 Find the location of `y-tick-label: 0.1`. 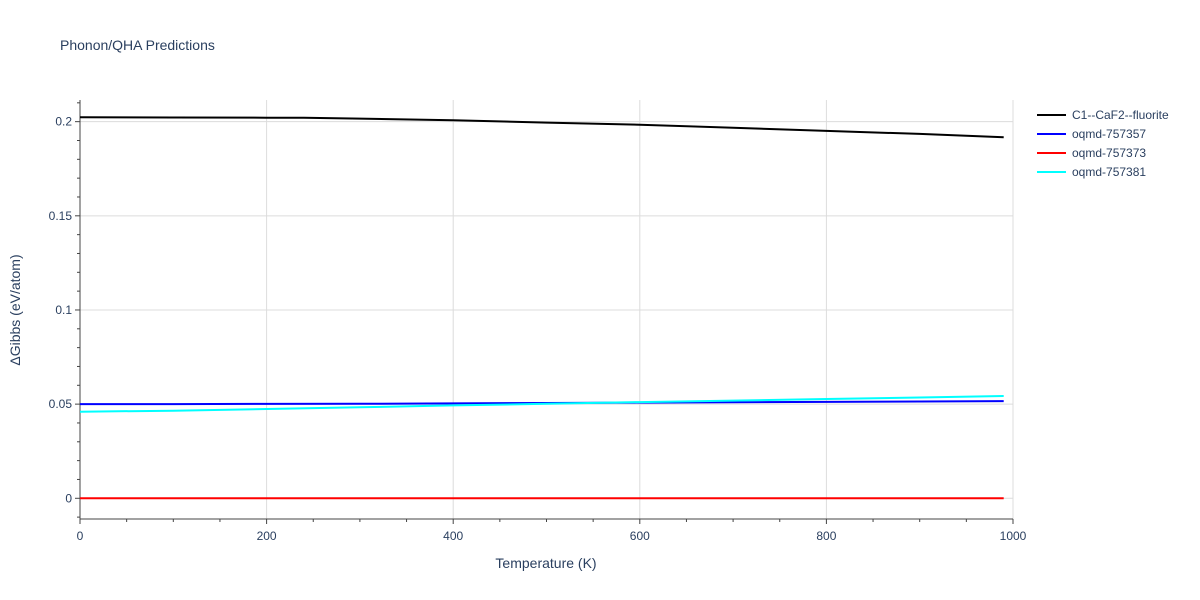

y-tick-label: 0.1 is located at coordinates (63, 310).